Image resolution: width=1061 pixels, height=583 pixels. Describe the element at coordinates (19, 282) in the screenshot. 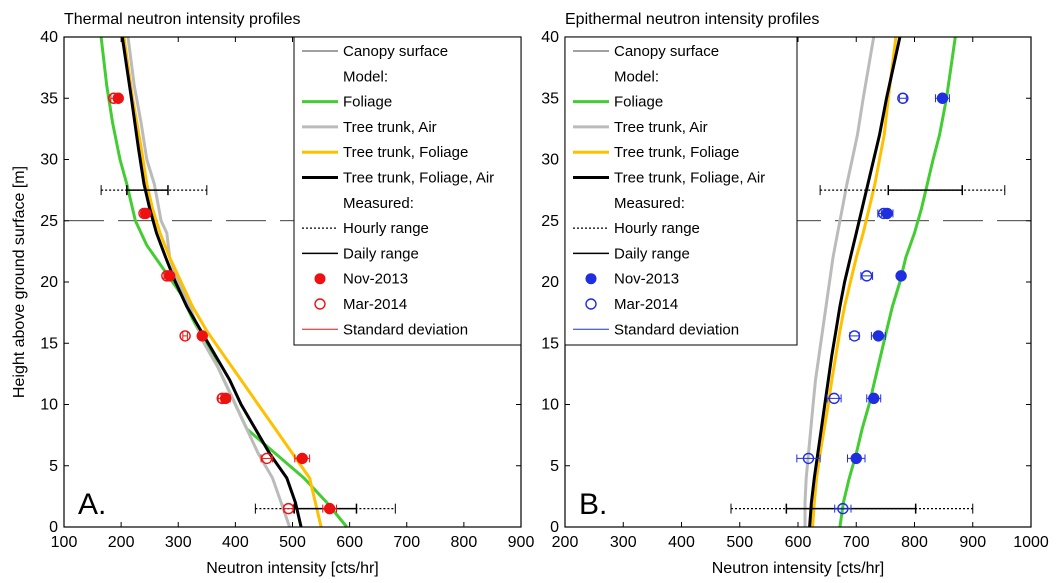

I see `y-axis-label: Height above ground surface [m]` at that location.